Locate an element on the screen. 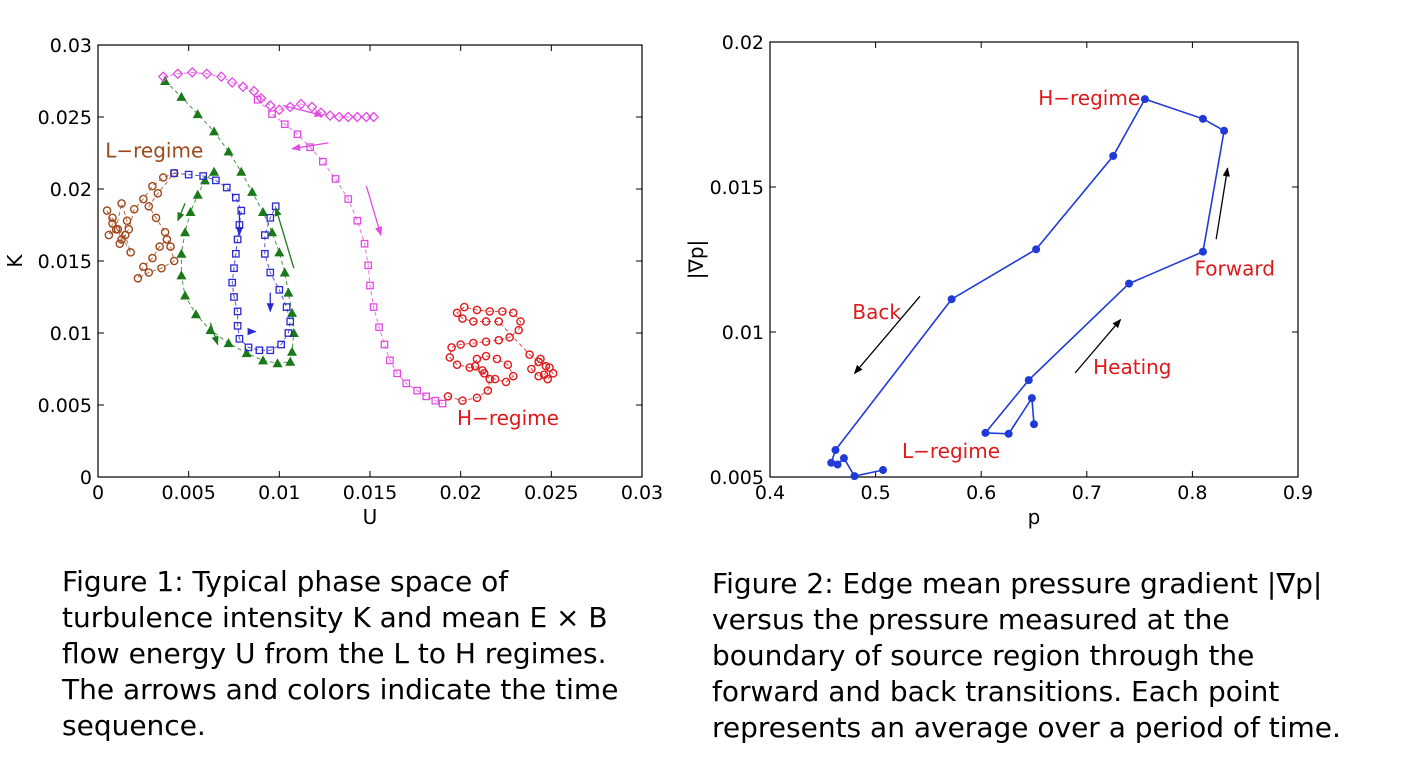 Image resolution: width=1421 pixels, height=768 pixels. y-axis-label: |∇p| is located at coordinates (696, 260).